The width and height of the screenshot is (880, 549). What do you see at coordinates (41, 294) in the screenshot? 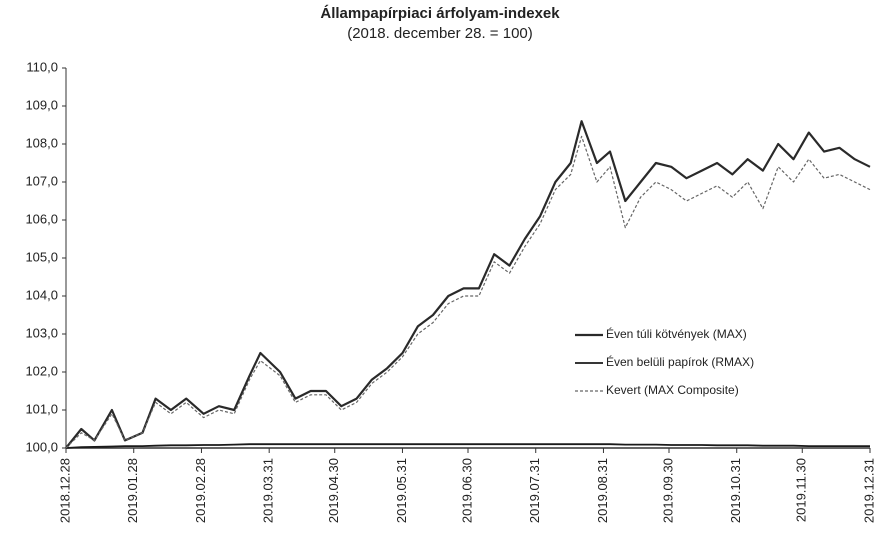
I see `y-tick-label: 104,0` at bounding box center [41, 294].